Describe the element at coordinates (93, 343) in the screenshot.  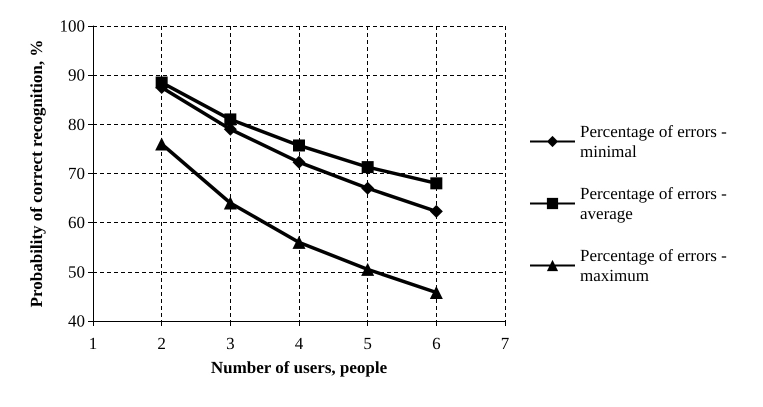
I see `x-tick-label: 1` at that location.